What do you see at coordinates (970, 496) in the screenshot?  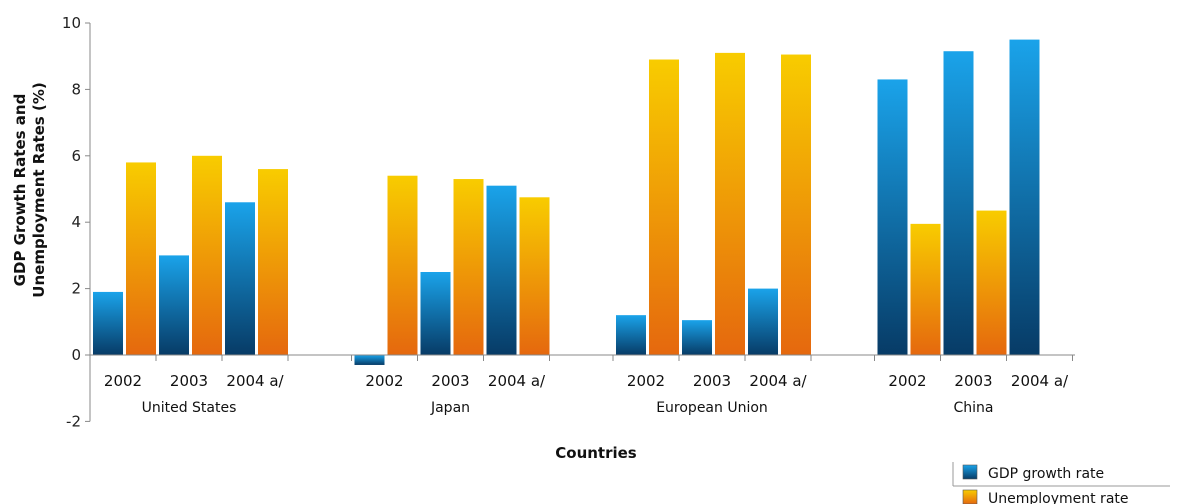 I see `legend-swatch-unemployment` at bounding box center [970, 496].